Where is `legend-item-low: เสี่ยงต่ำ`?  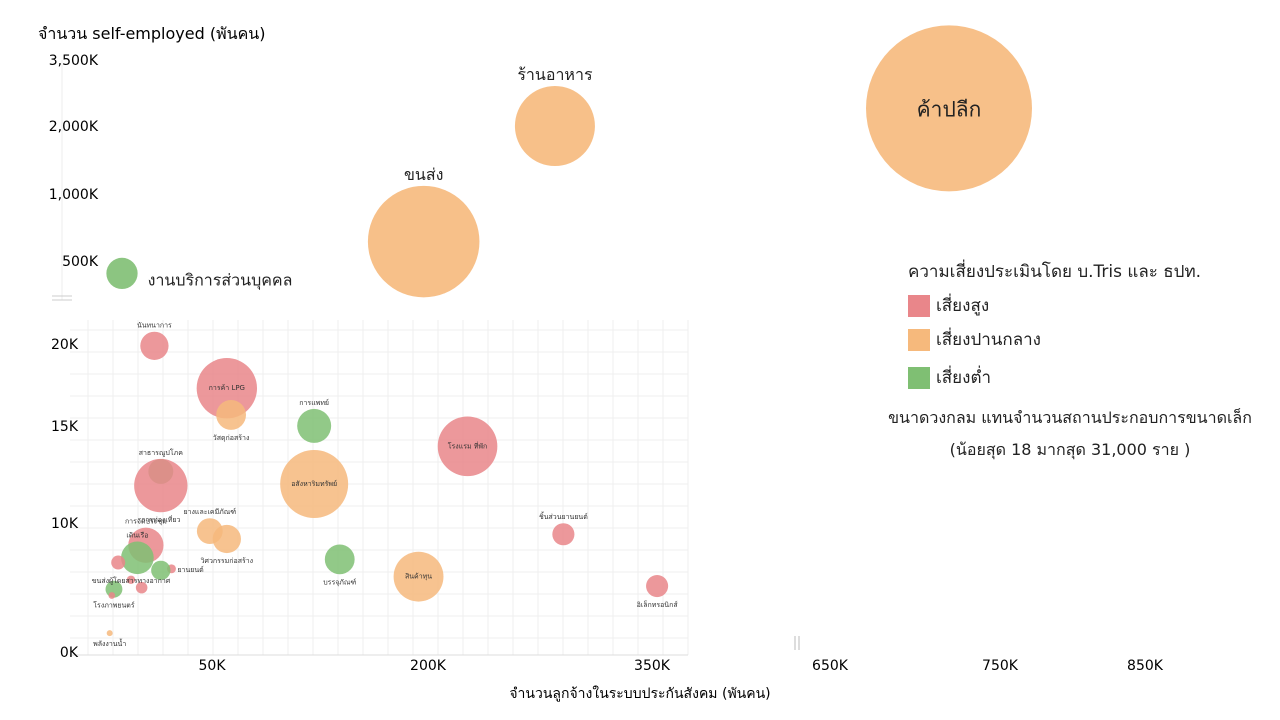 legend-item-low: เสี่ยงต่ำ is located at coordinates (949, 377).